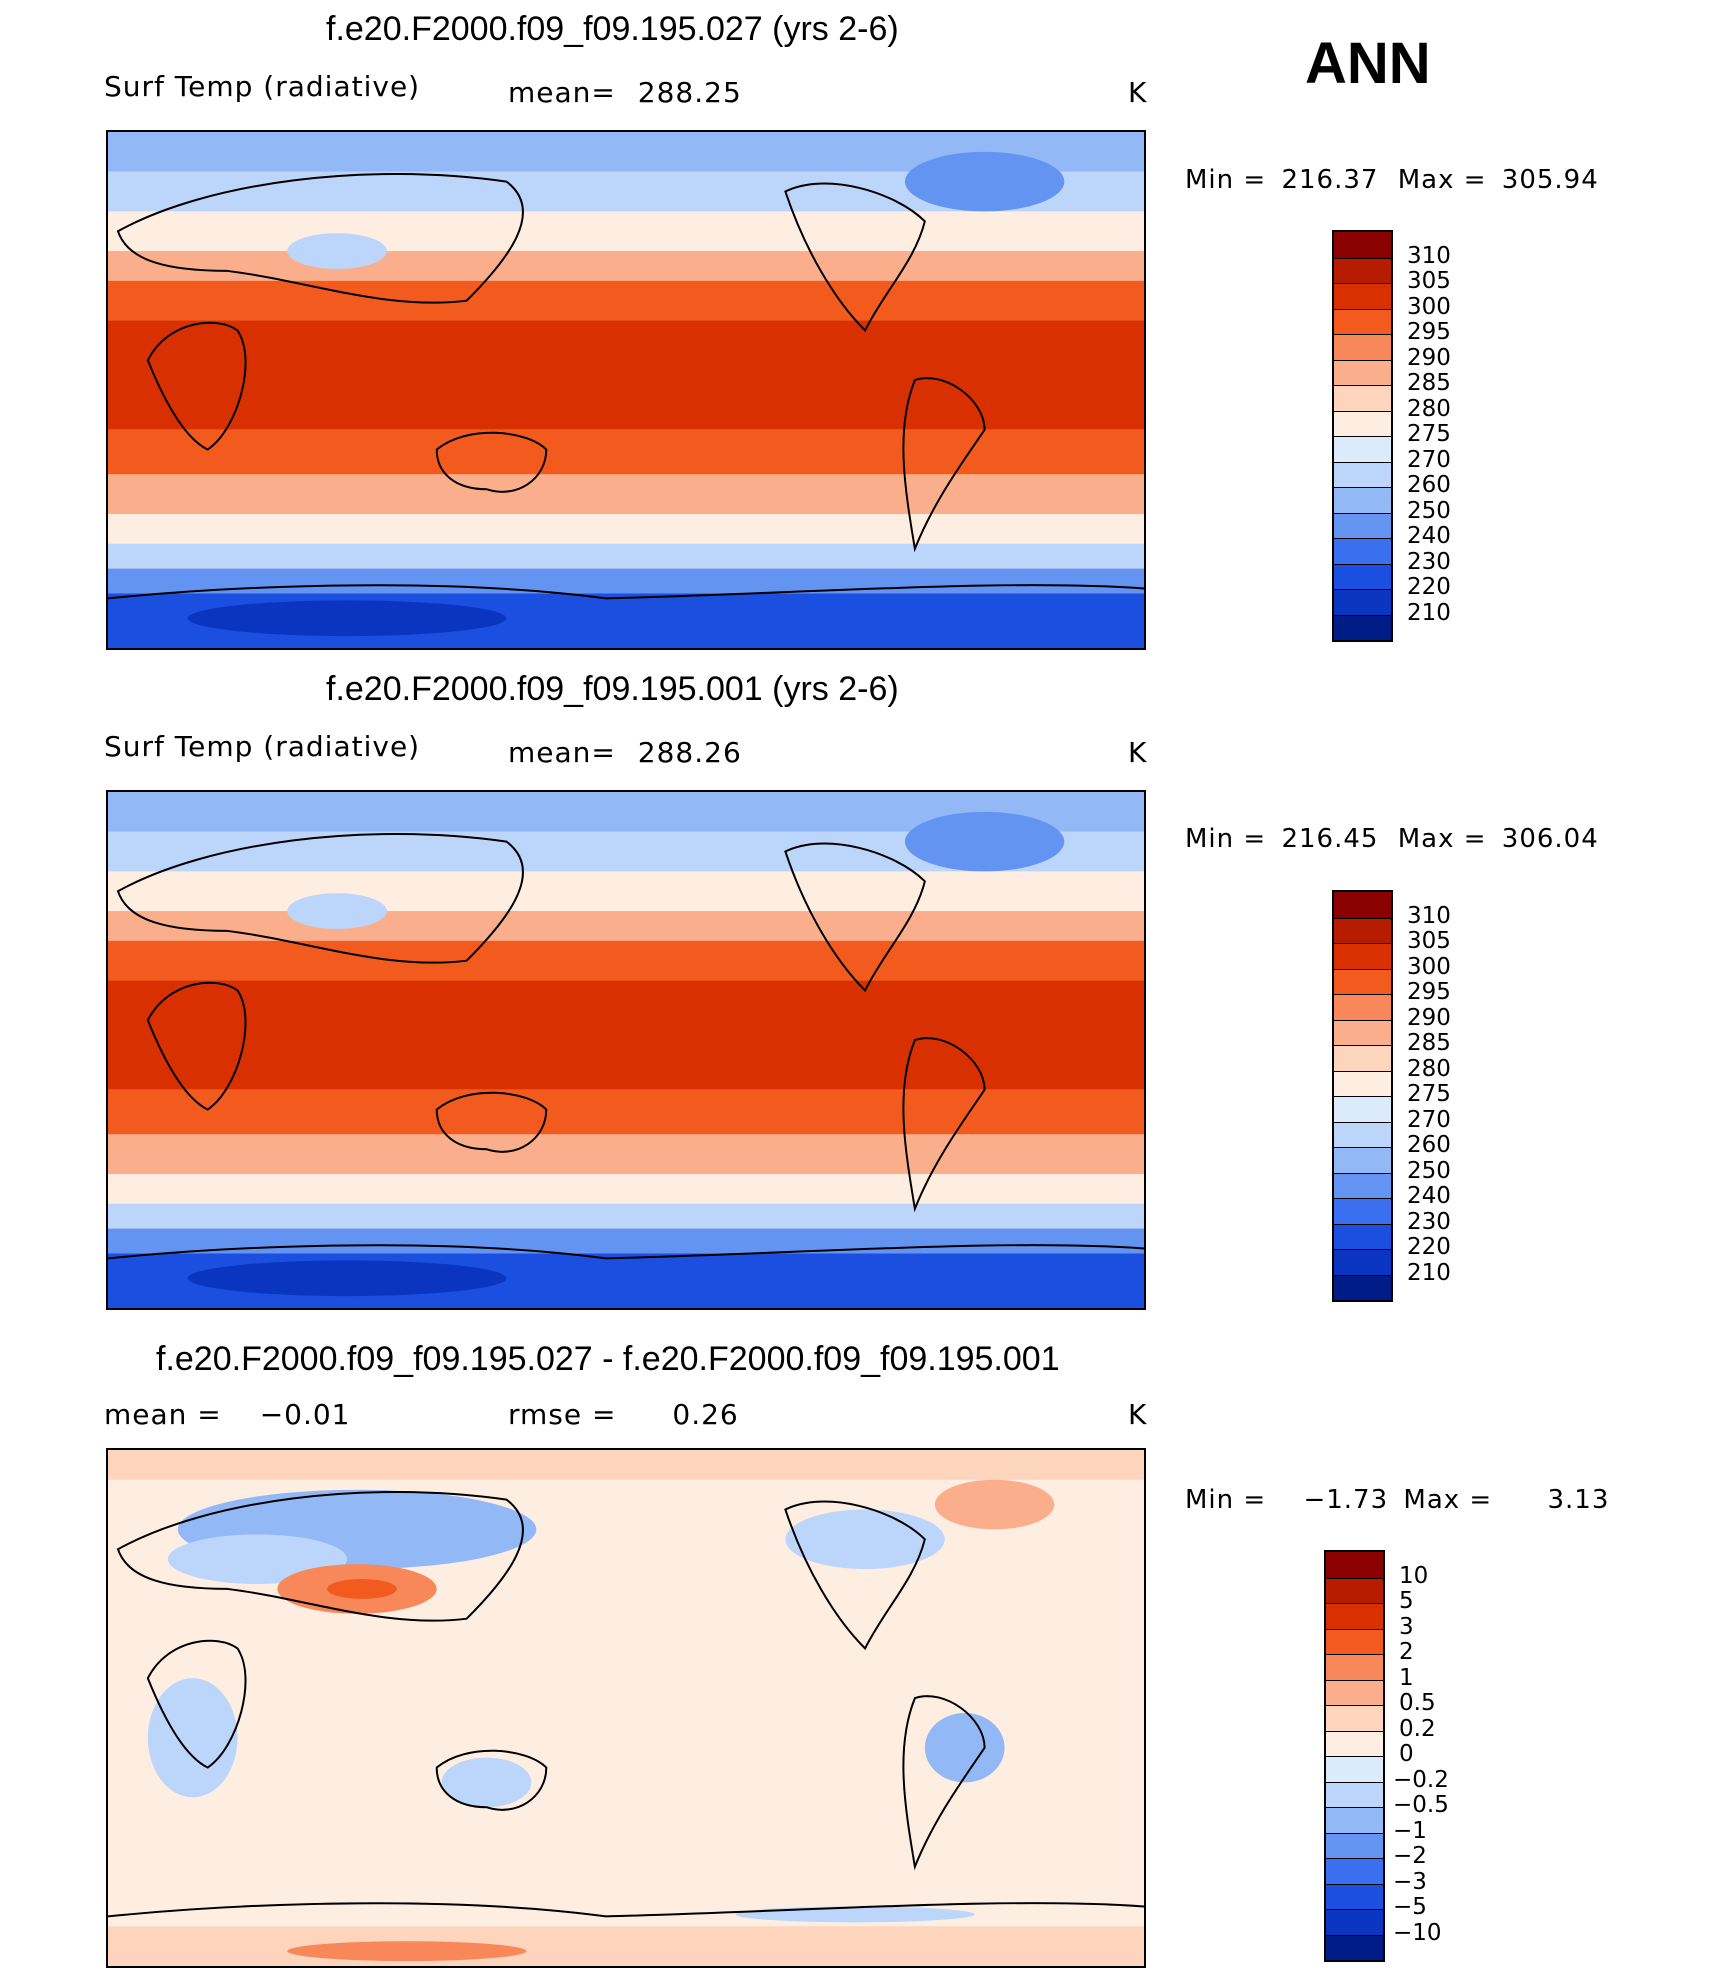 The width and height of the screenshot is (1710, 1974). Describe the element at coordinates (1226, 180) in the screenshot. I see `panel-1-min-label: Min =` at that location.